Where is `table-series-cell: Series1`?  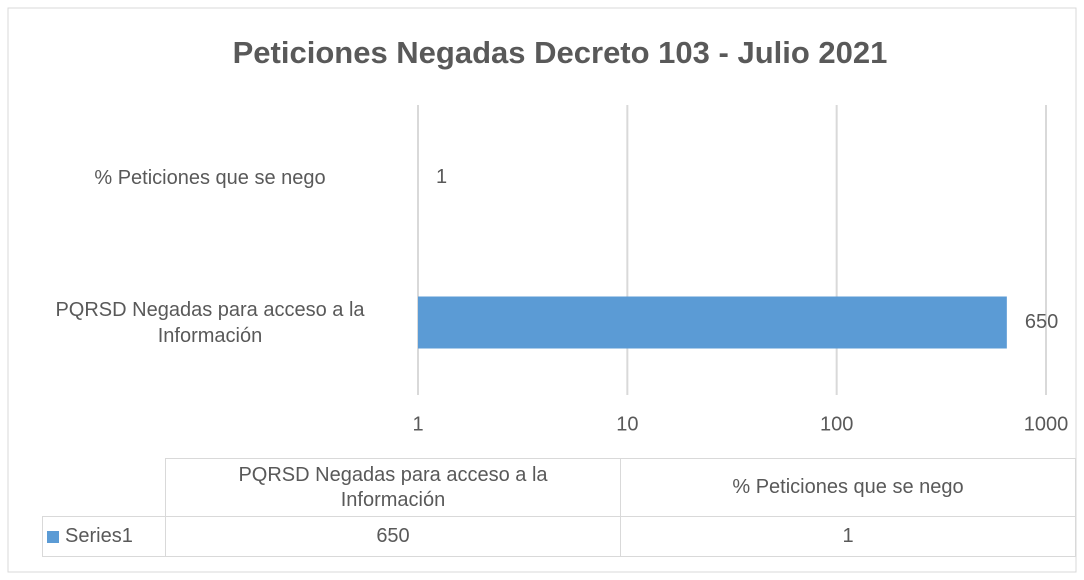
table-series-cell: Series1 is located at coordinates (104, 536).